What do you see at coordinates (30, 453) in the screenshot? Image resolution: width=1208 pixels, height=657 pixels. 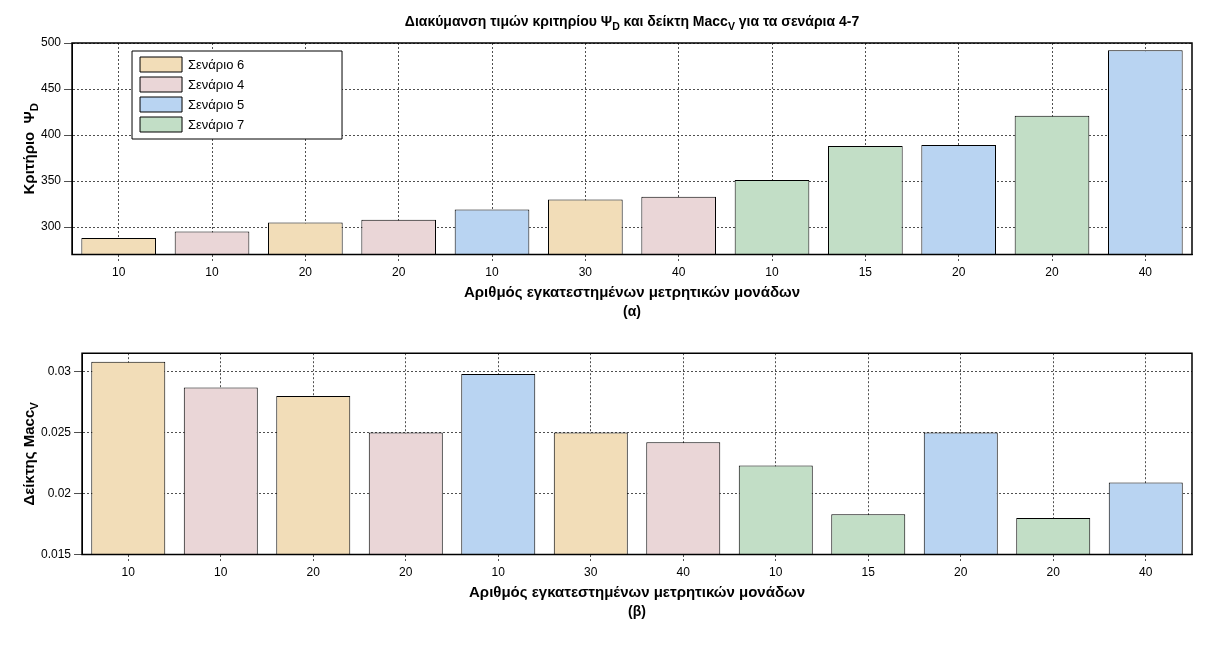 I see `y-axis-title: Δείκτης MaccV` at bounding box center [30, 453].